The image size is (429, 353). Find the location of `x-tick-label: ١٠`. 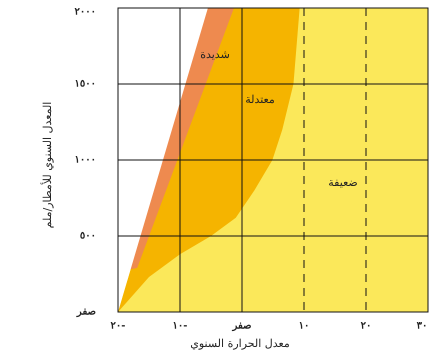

x-tick-label: ١٠ is located at coordinates (304, 326).